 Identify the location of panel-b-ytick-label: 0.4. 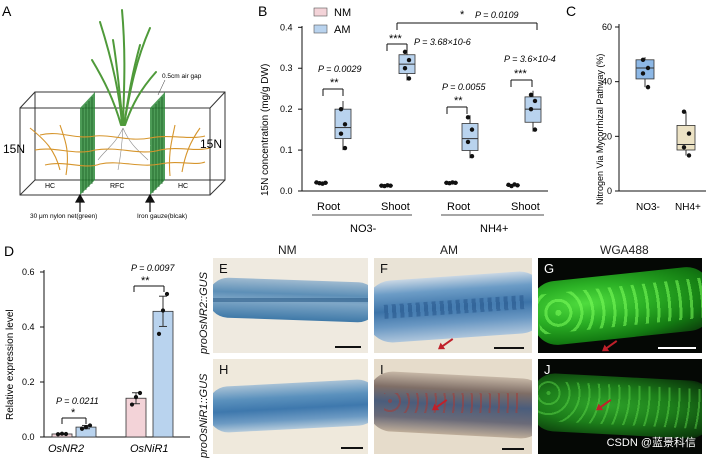
(286, 27).